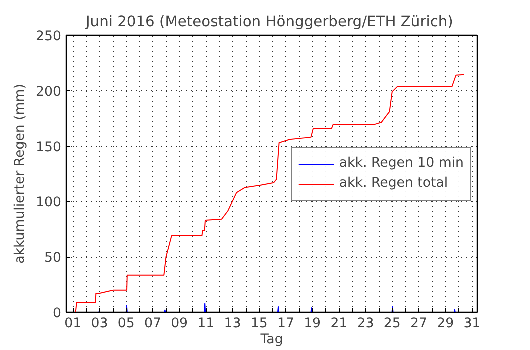 This screenshot has height=350, width=530. What do you see at coordinates (49, 148) in the screenshot?
I see `y-tick-label: 150` at bounding box center [49, 148].